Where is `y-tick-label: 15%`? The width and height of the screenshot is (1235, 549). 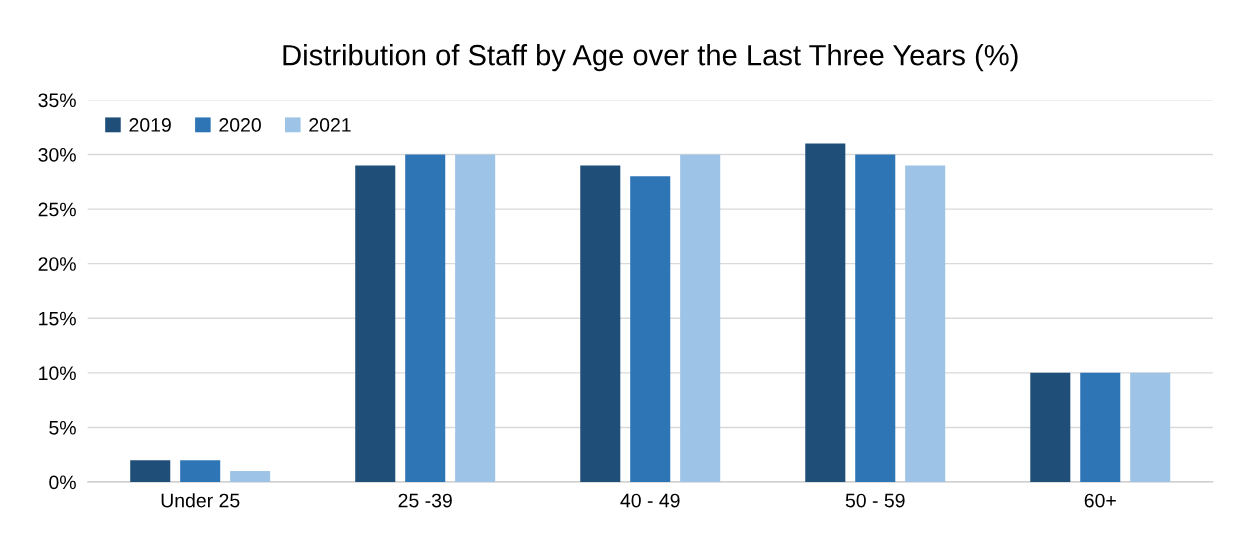
y-tick-label: 15% is located at coordinates (57, 318).